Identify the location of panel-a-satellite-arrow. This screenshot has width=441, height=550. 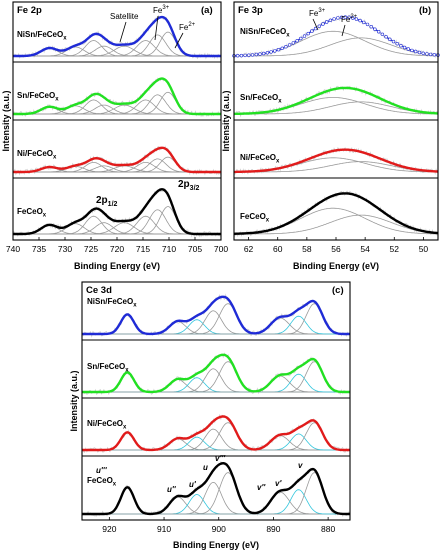
(123, 32).